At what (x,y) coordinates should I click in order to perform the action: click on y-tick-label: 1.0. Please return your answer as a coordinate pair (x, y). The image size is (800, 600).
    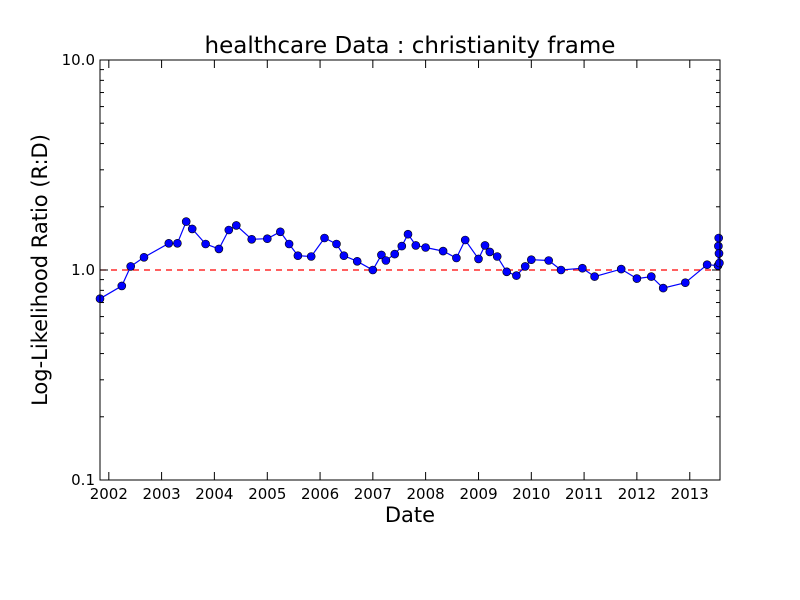
    Looking at the image, I should click on (83, 270).